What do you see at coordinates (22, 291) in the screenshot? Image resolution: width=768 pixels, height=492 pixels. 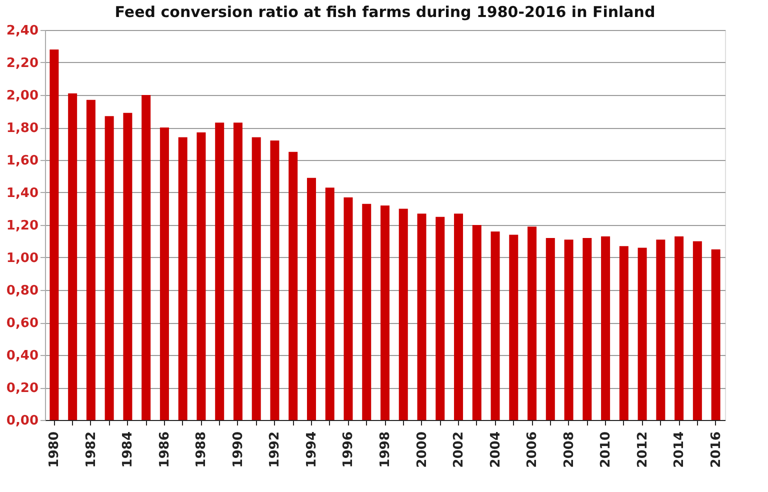 I see `y-tick-label: 0,80` at bounding box center [22, 291].